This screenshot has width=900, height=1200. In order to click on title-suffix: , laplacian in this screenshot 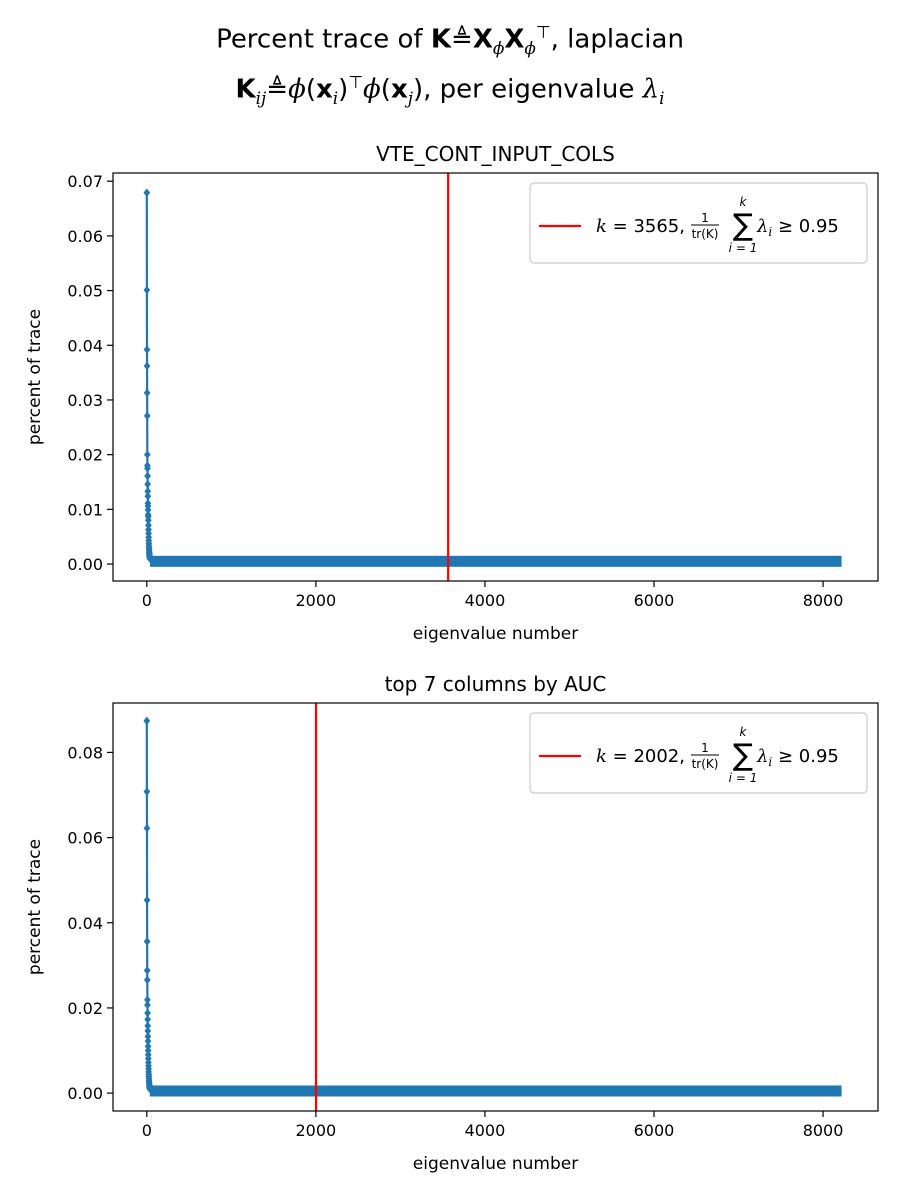, I will do `click(617, 39)`.